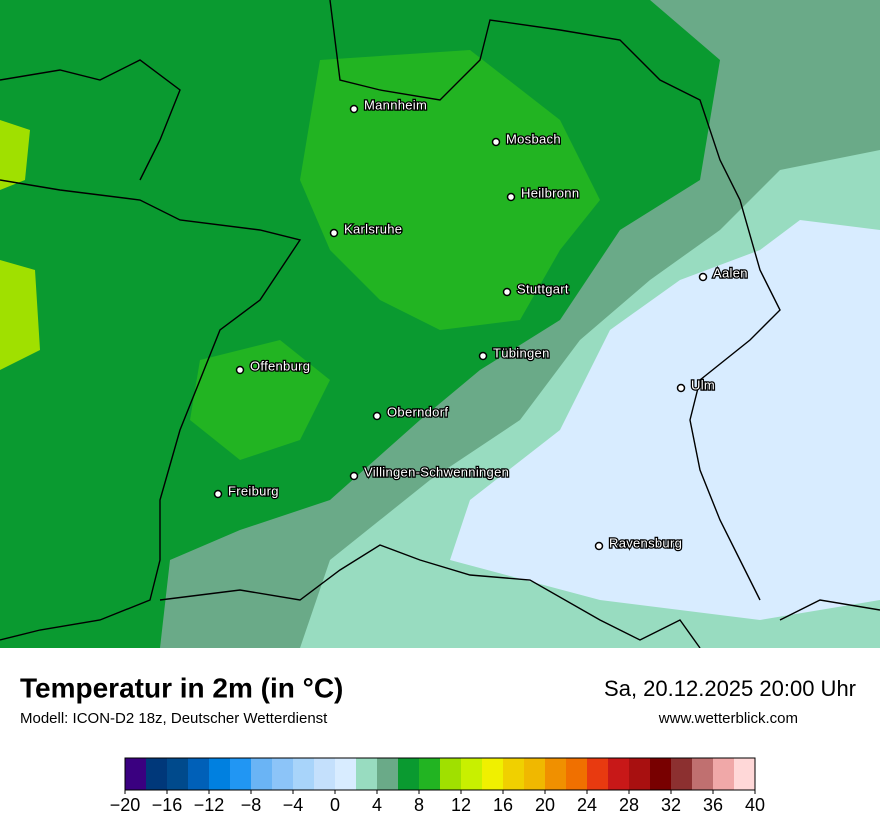  What do you see at coordinates (335, 805) in the screenshot?
I see `colorbar-tick-label: 0` at bounding box center [335, 805].